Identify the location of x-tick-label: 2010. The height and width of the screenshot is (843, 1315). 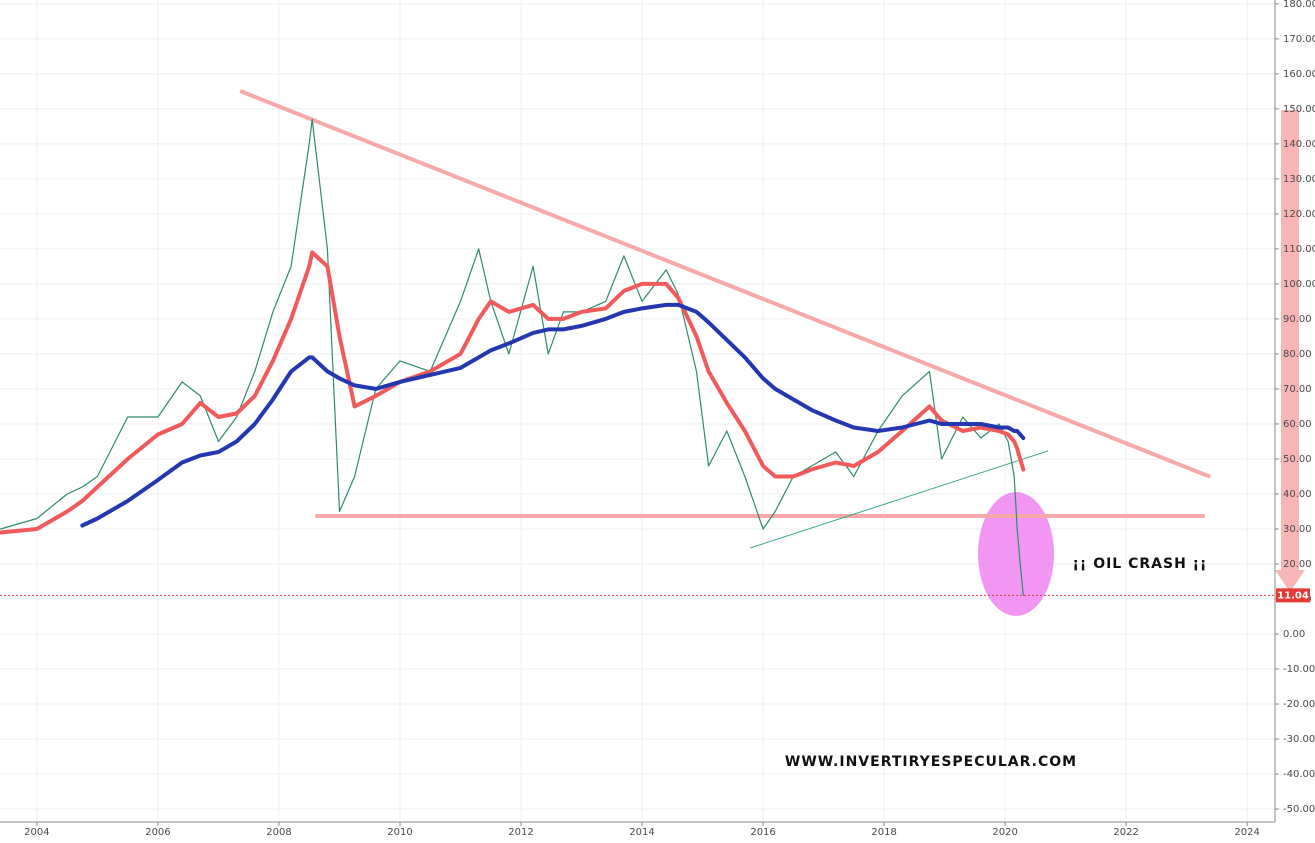
(399, 832).